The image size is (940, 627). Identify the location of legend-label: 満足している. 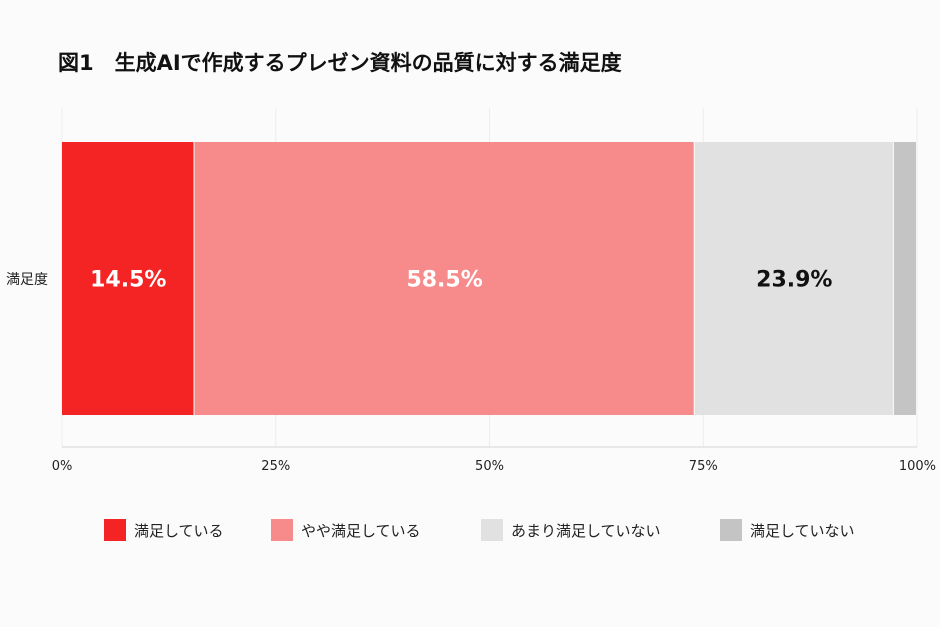
(179, 531).